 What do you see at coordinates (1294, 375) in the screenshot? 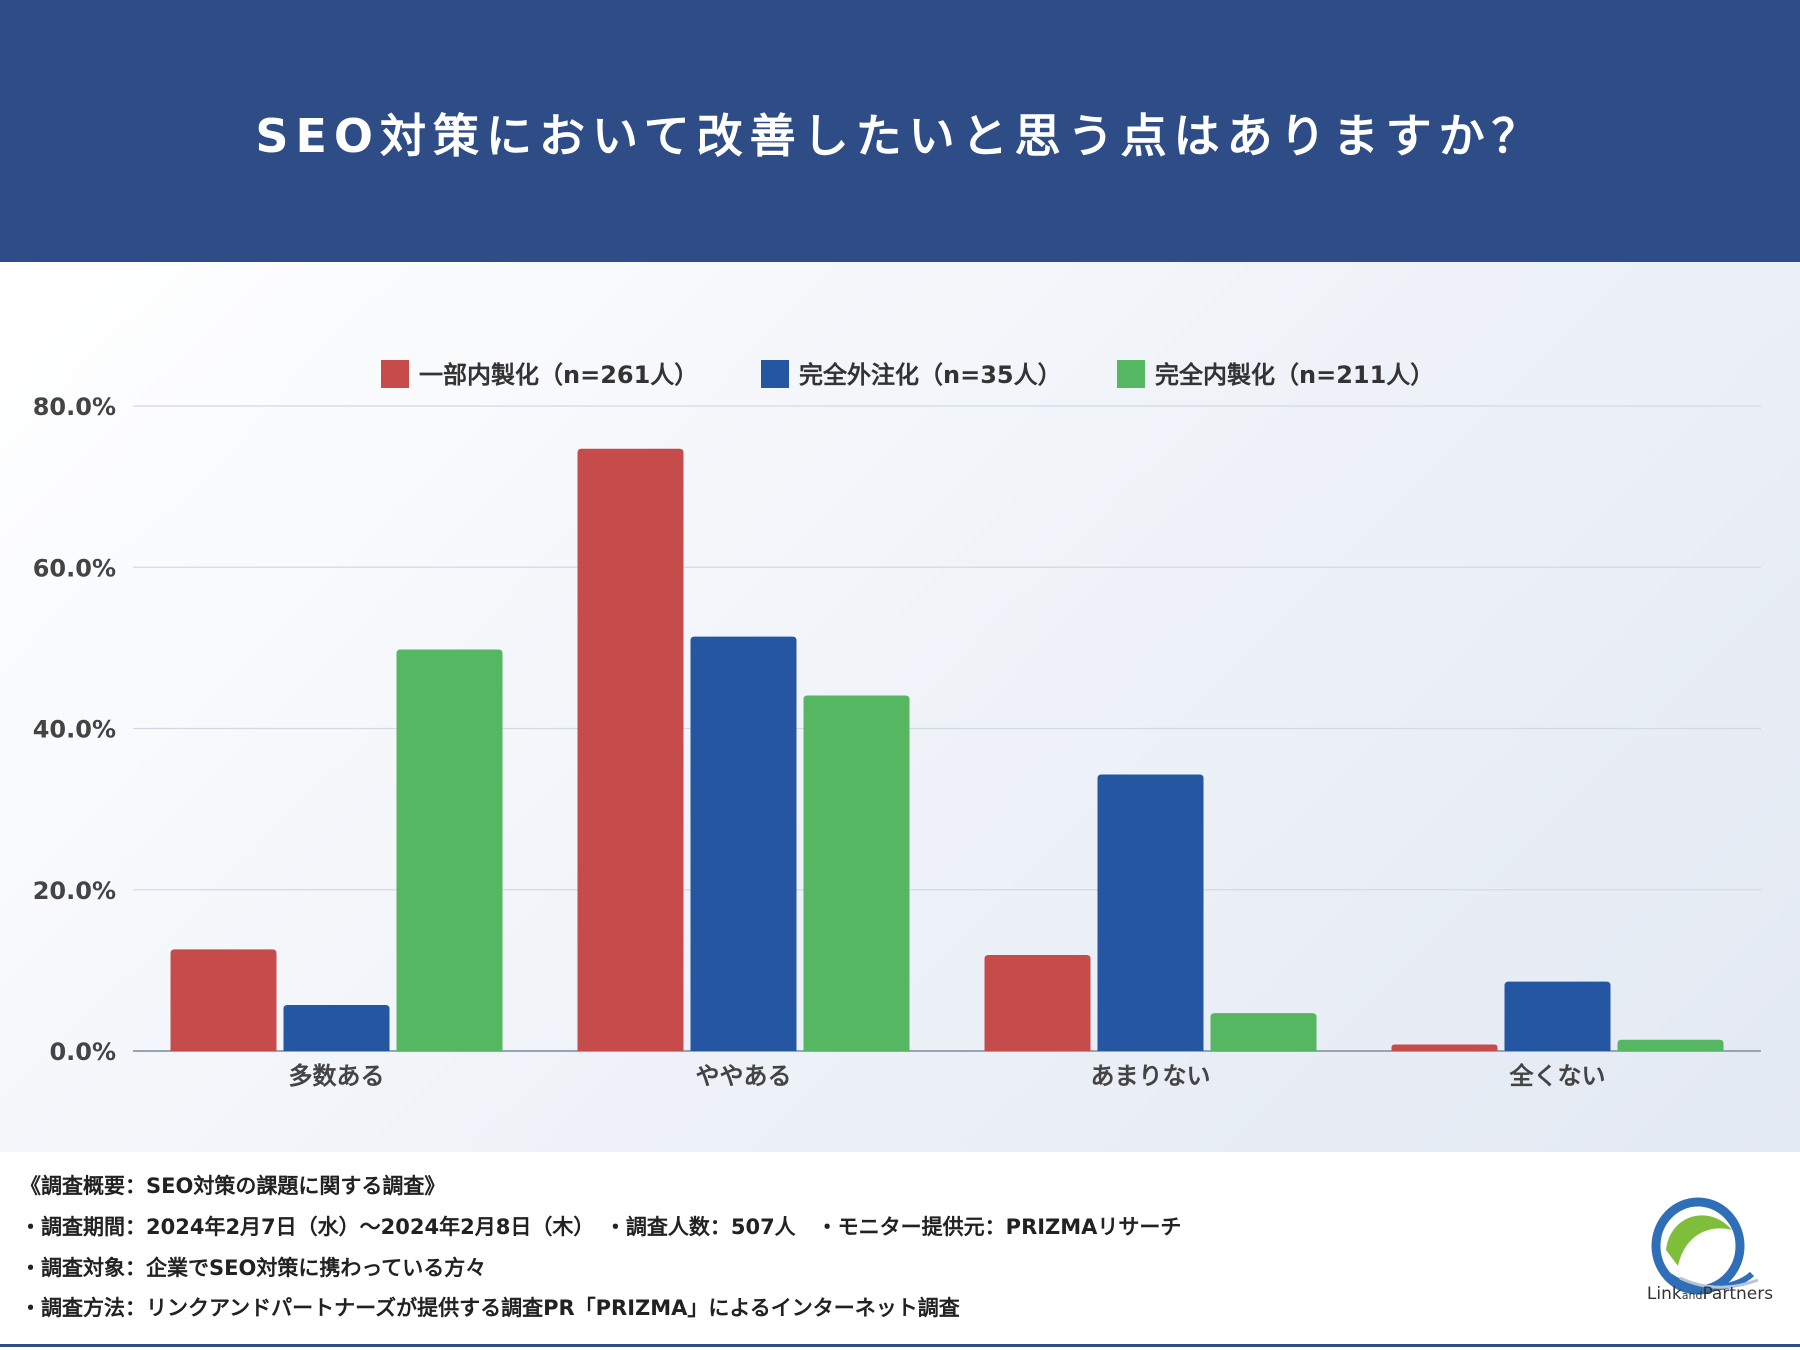
I see `legend-label: 完全内製化（n=211人）` at bounding box center [1294, 375].